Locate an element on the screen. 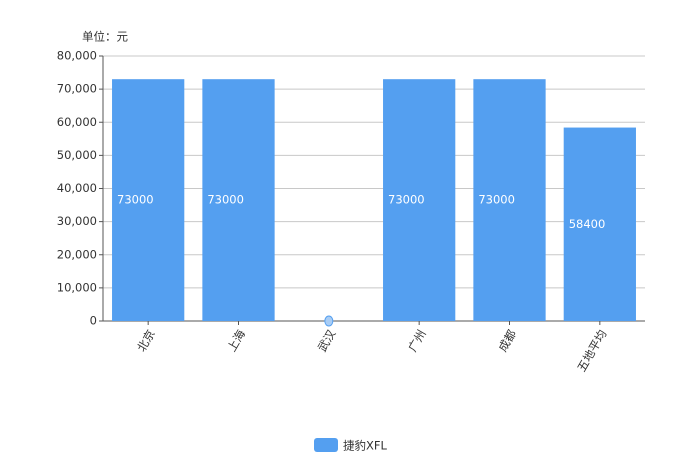  x-tick-label: 五地平均 is located at coordinates (591, 350).